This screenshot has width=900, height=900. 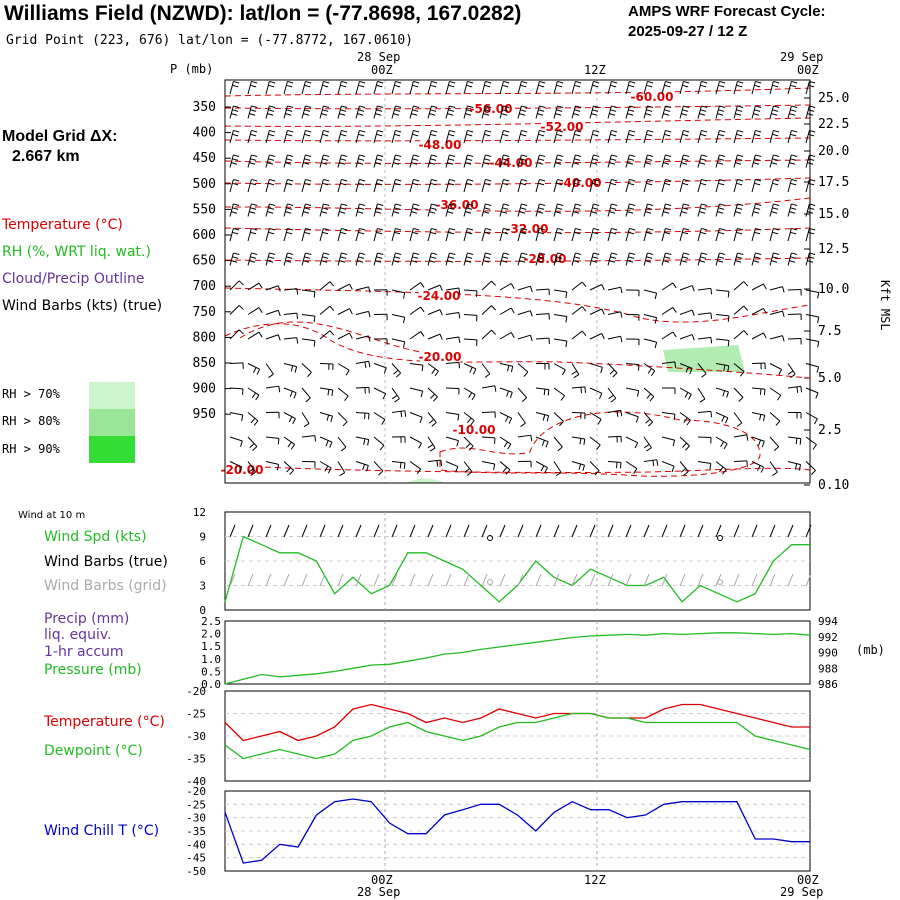 What do you see at coordinates (199, 512) in the screenshot?
I see `wind-tick-label: 12` at bounding box center [199, 512].